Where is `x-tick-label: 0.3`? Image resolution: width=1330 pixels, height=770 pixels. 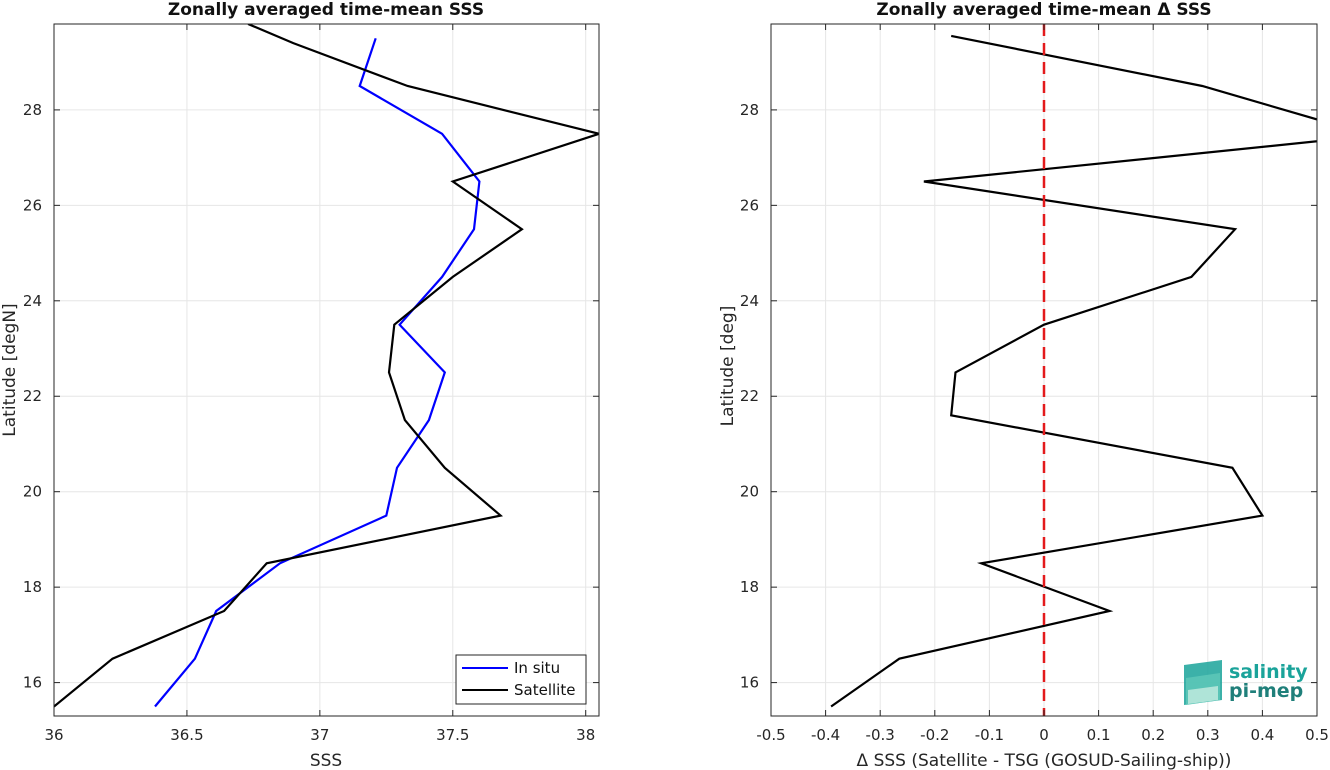
x-tick-label: 0.3 is located at coordinates (1208, 735).